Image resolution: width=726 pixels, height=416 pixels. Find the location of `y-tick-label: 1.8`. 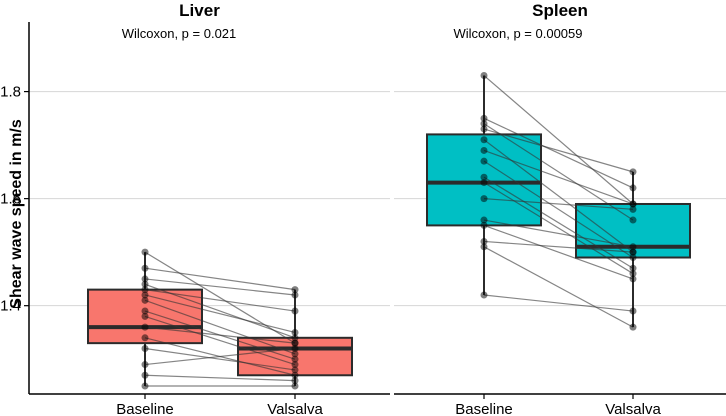

y-tick-label: 1.8 is located at coordinates (10, 92).